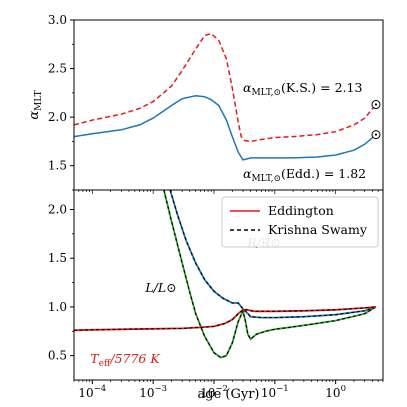 The image size is (407, 407). Describe the element at coordinates (39, 100) in the screenshot. I see `top-ylabel-sub: MLT` at that location.